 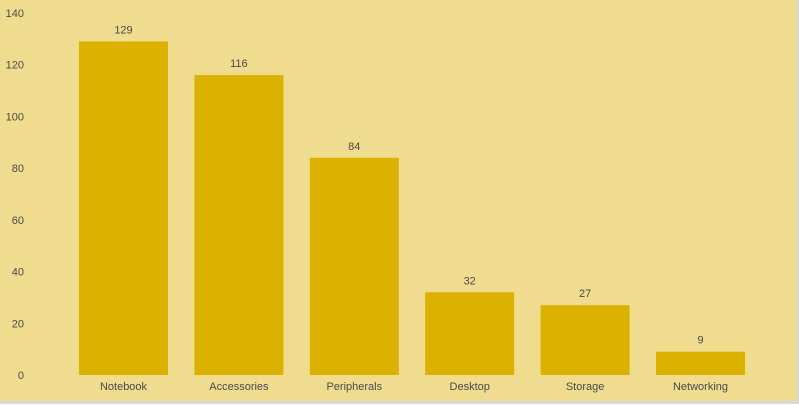 What do you see at coordinates (239, 64) in the screenshot?
I see `data-label: 116` at bounding box center [239, 64].